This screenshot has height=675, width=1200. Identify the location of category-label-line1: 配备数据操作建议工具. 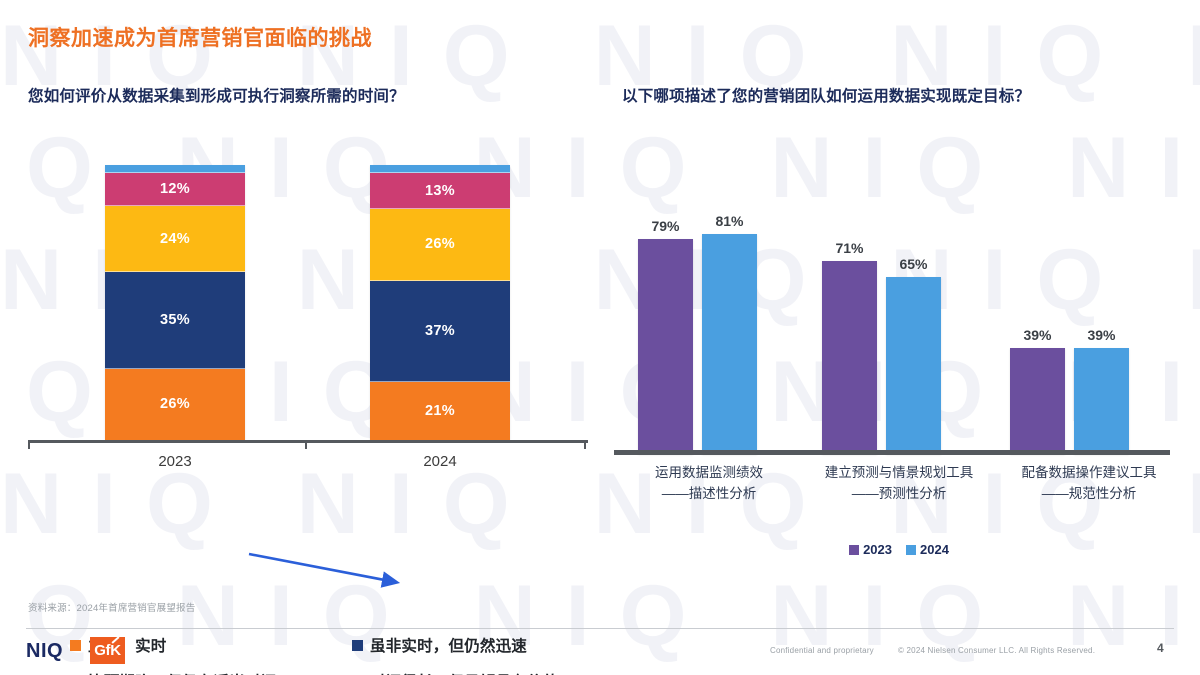
(1089, 472).